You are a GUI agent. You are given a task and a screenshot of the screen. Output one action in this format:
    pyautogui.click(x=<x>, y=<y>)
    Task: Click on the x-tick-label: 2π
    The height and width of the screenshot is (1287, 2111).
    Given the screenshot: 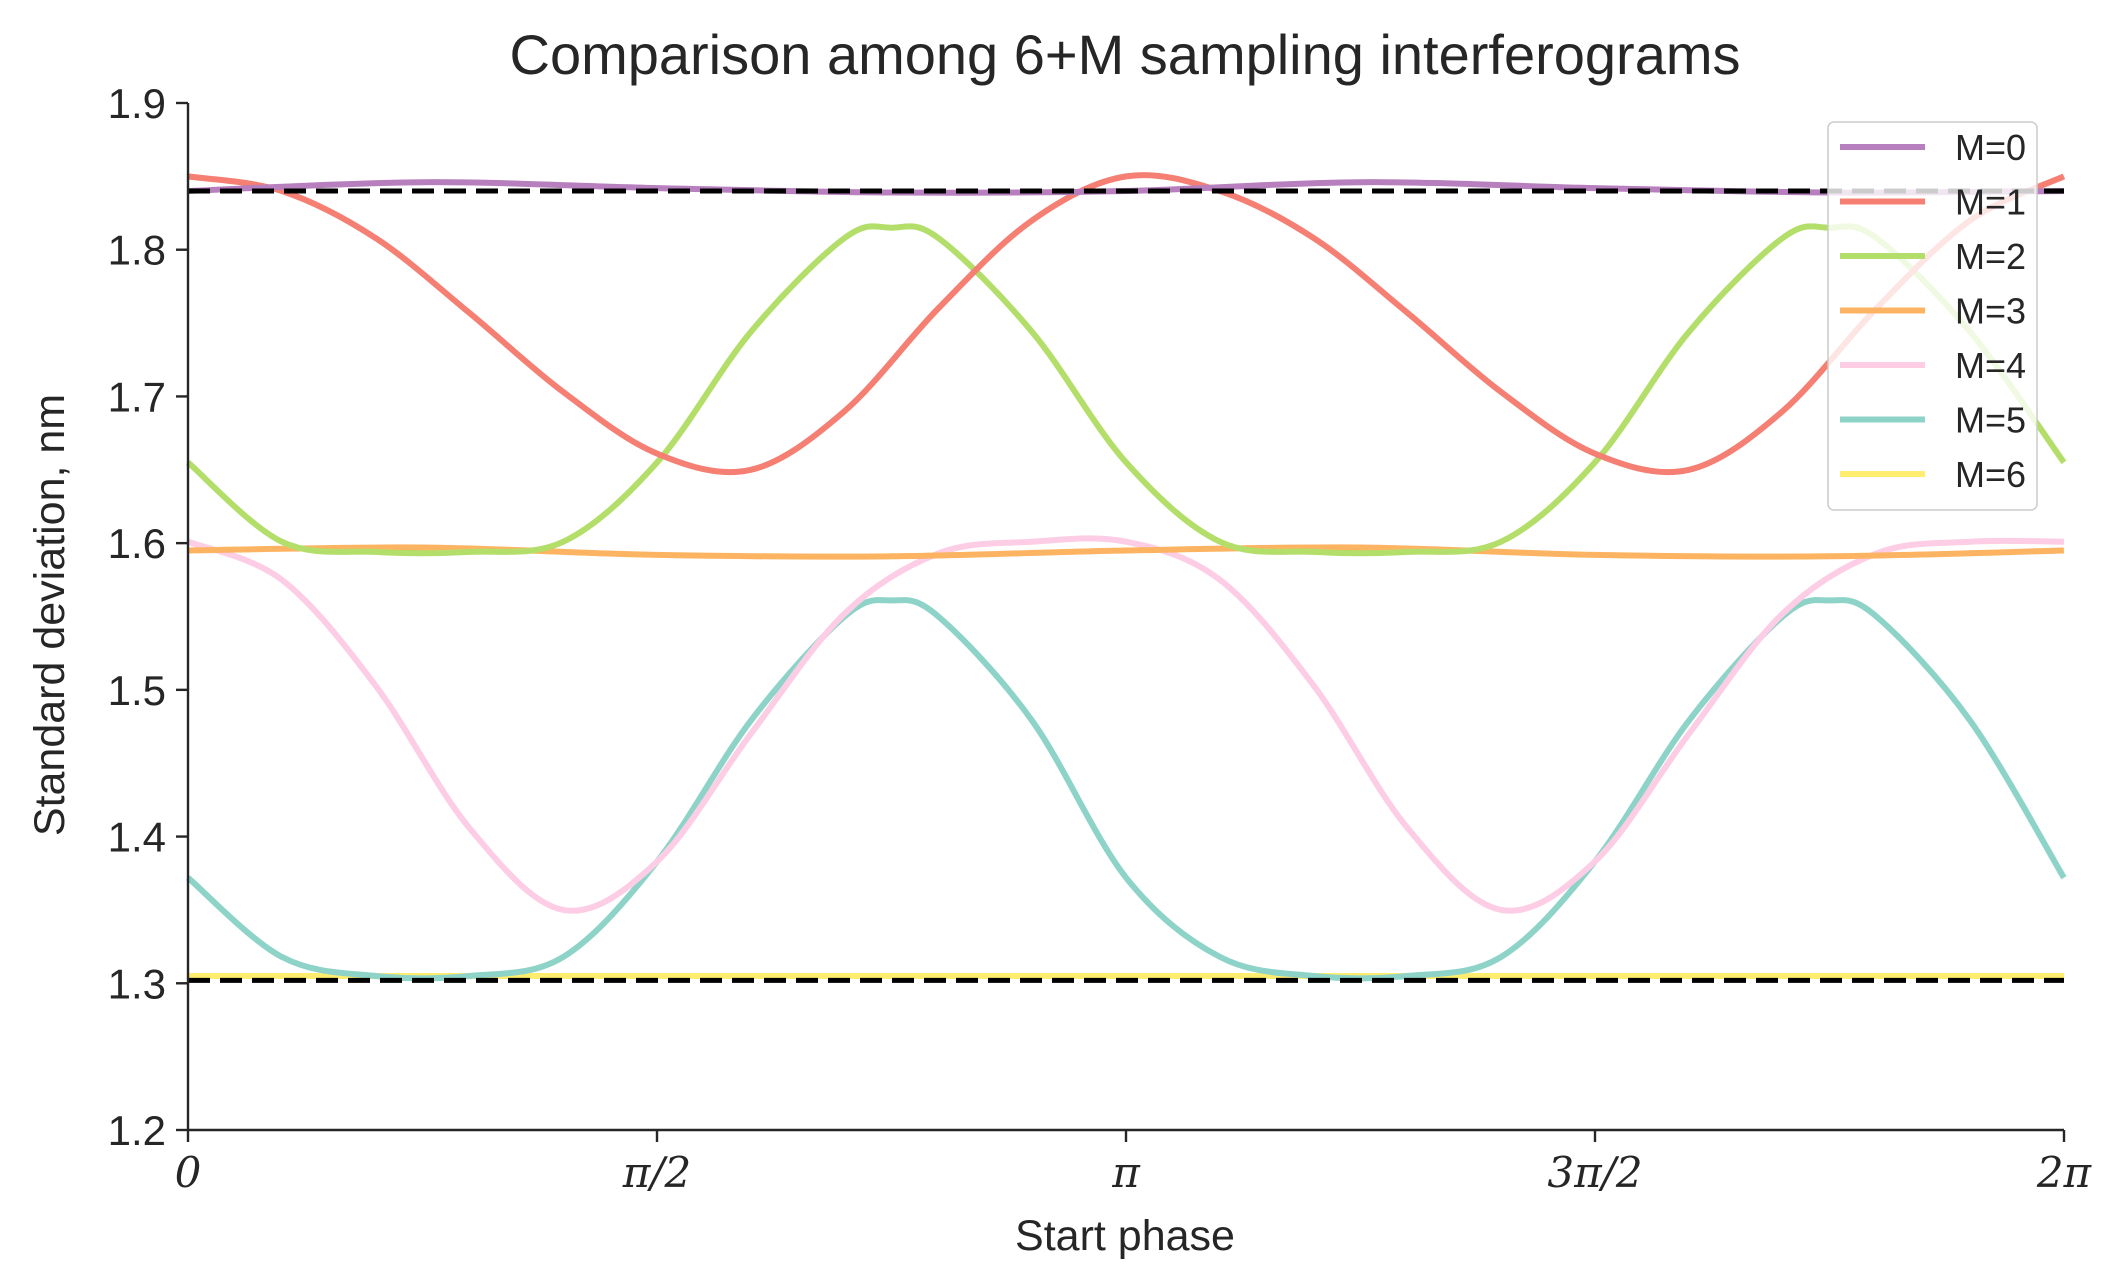 What is the action you would take?
    pyautogui.click(x=2064, y=1172)
    